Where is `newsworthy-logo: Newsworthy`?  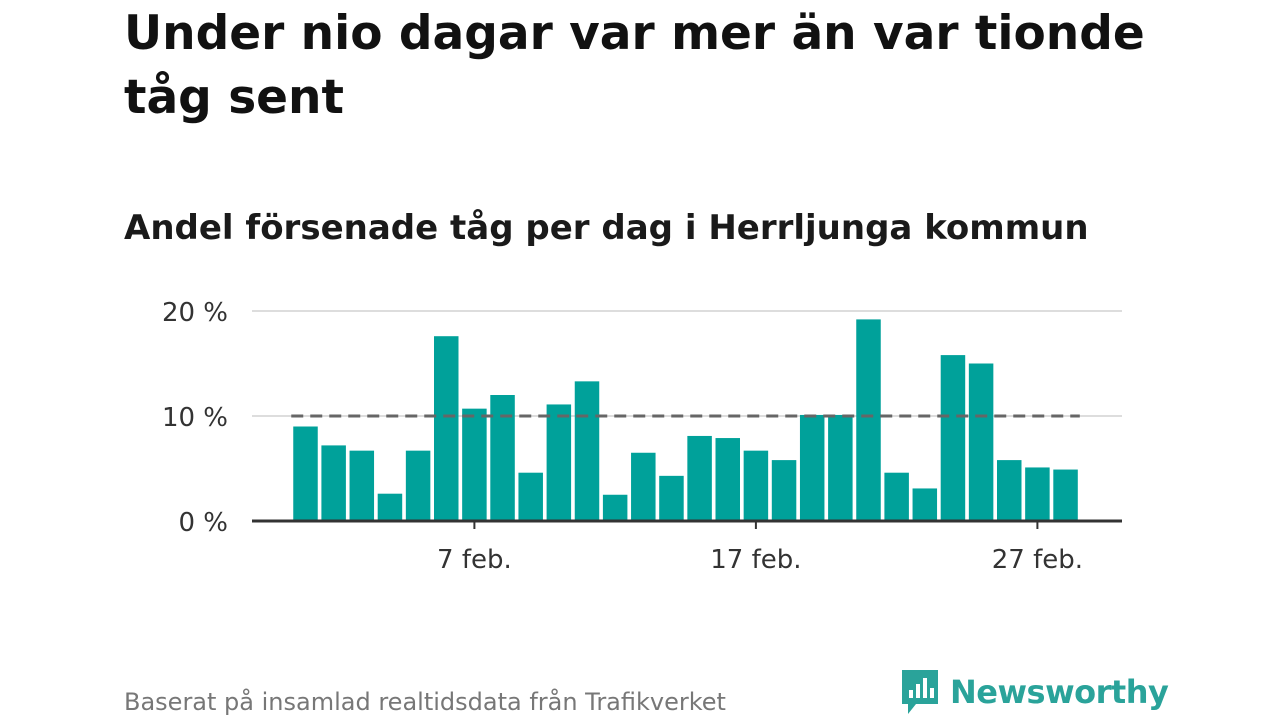 newsworthy-logo: Newsworthy is located at coordinates (1034, 692).